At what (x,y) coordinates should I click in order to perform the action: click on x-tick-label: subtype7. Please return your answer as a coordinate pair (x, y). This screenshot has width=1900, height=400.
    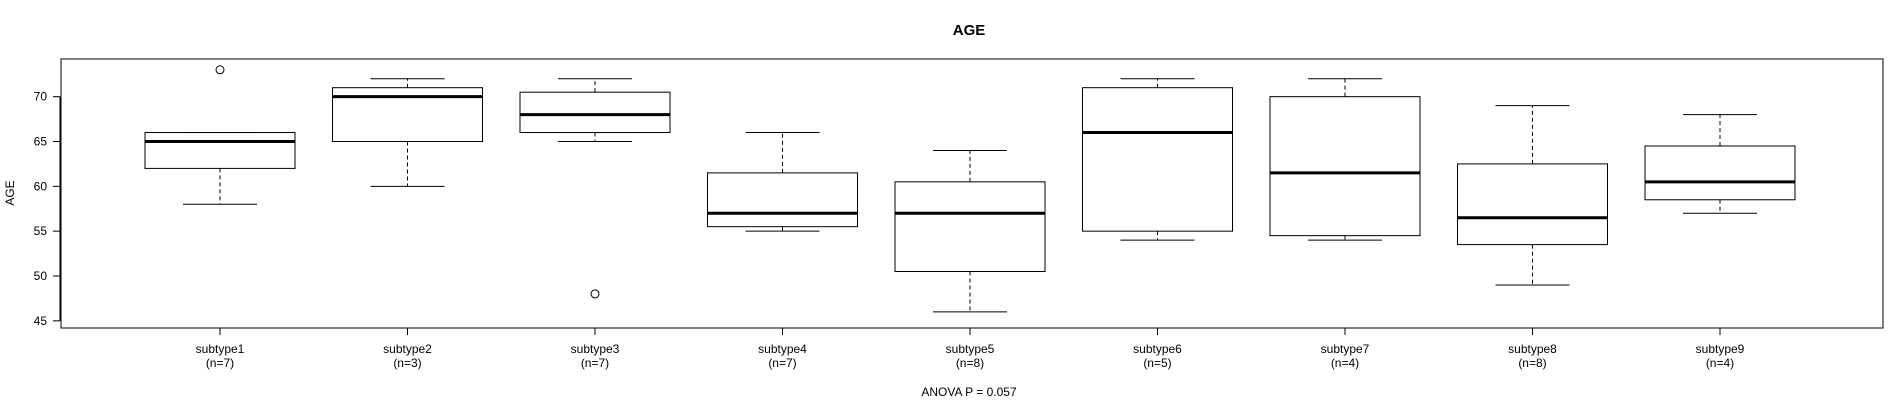
    Looking at the image, I should click on (1345, 349).